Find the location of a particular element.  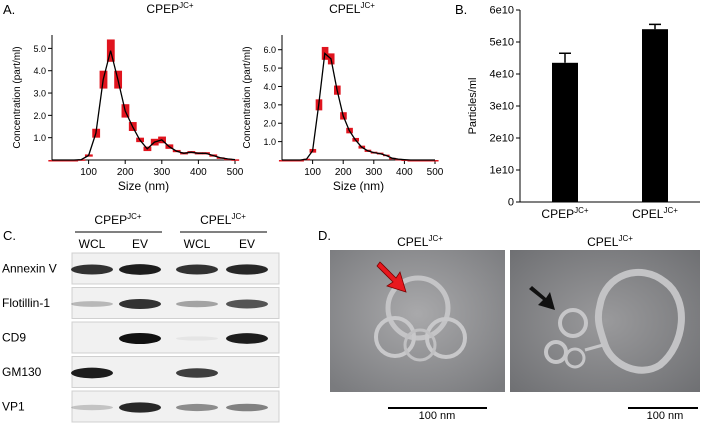

group-label: CPELJC+ is located at coordinates (223, 219).